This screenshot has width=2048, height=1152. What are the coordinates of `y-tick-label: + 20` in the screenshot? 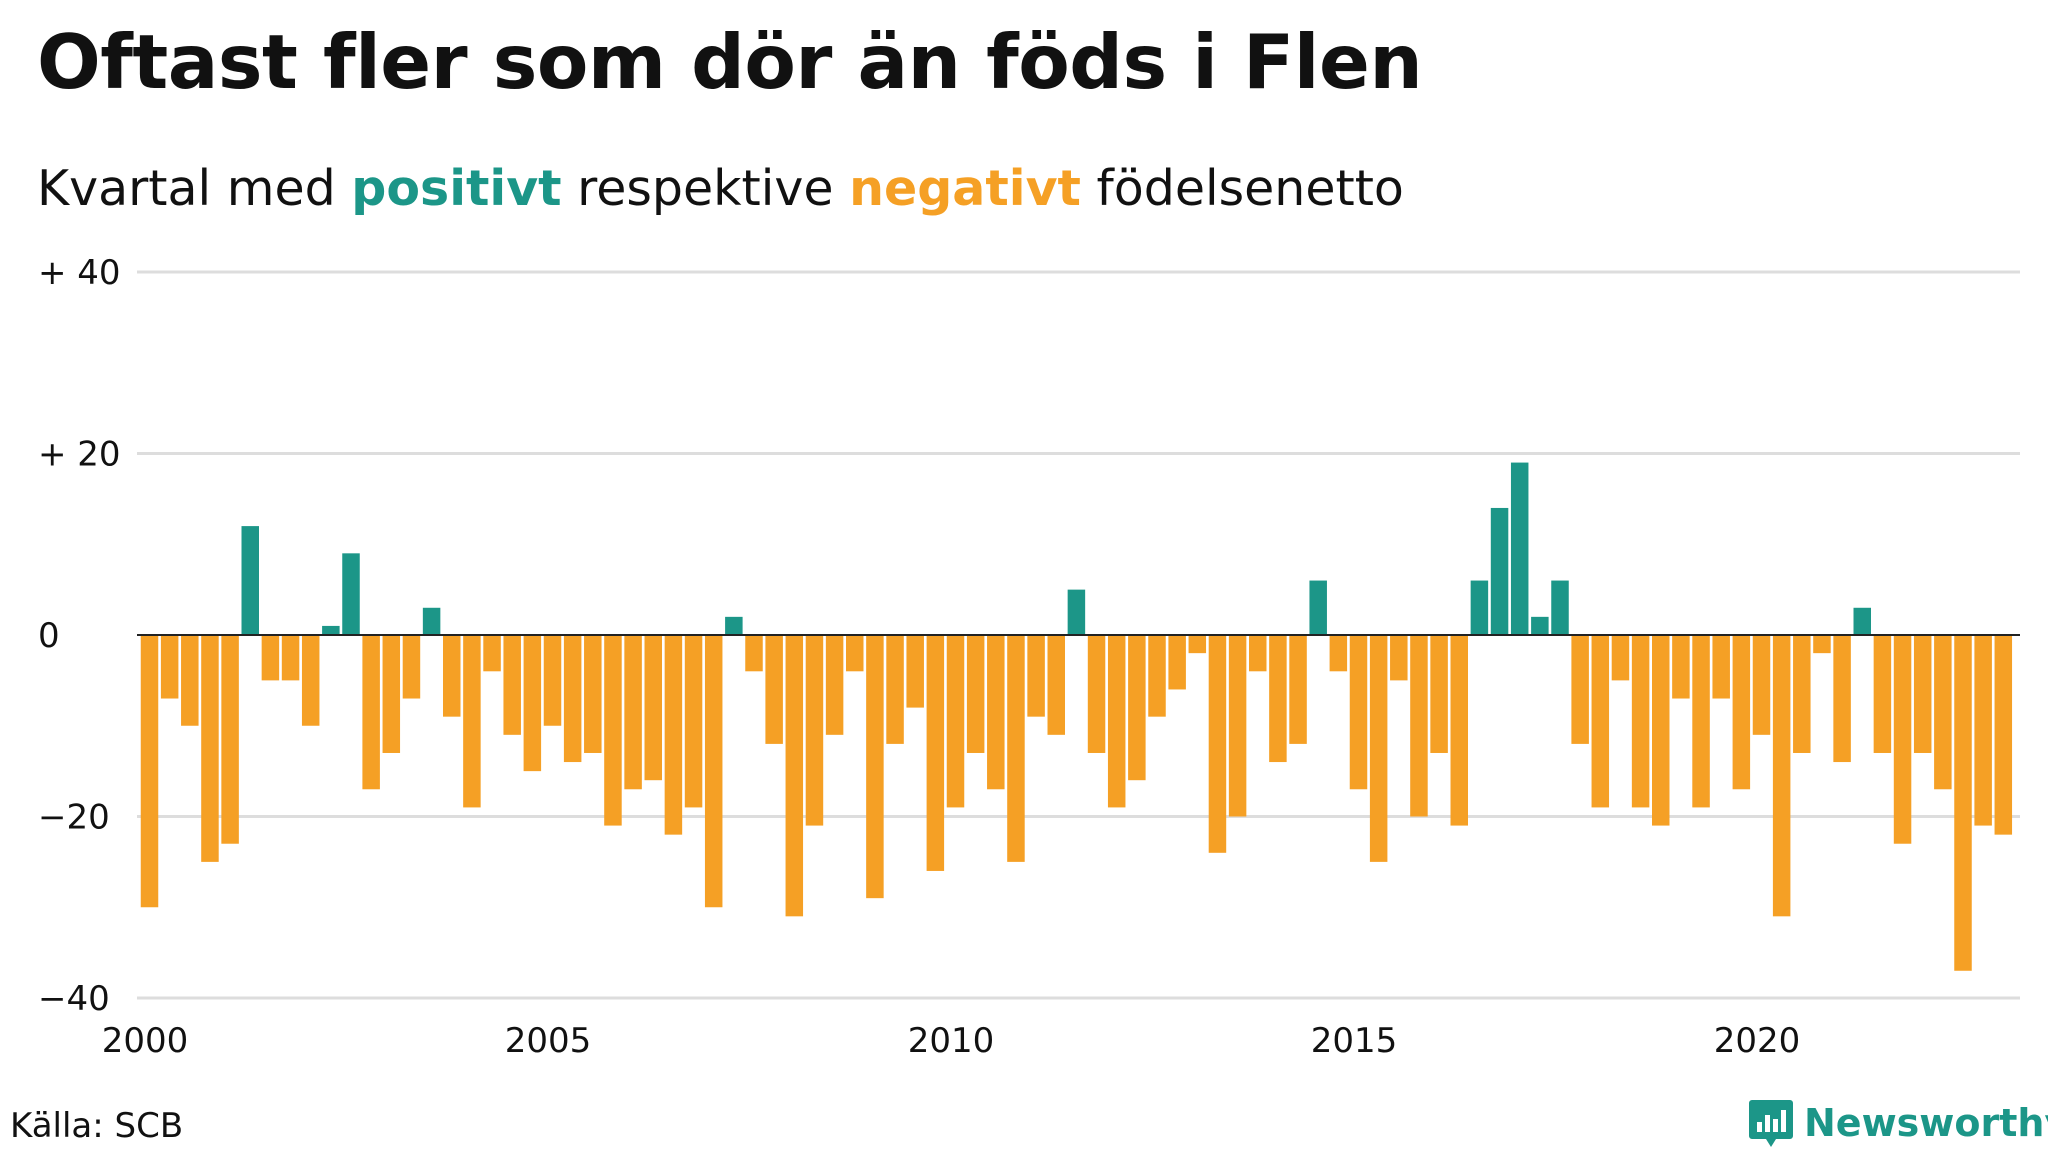 It's located at (79, 455).